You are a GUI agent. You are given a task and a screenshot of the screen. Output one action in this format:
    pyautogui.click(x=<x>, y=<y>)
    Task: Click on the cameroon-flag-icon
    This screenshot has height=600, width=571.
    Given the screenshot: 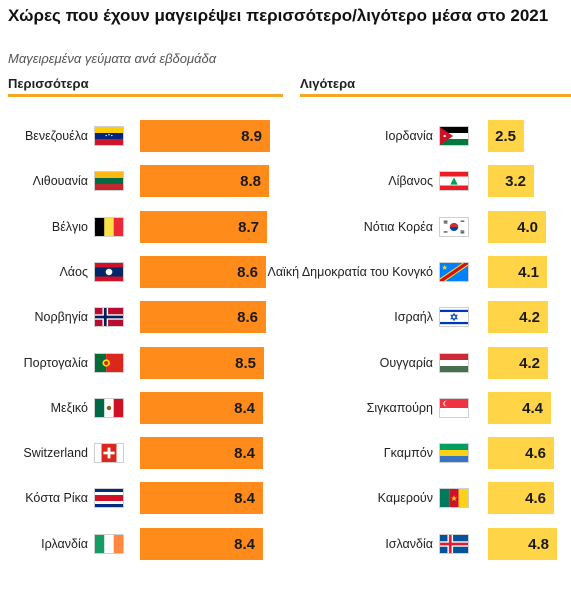 What is the action you would take?
    pyautogui.click(x=454, y=498)
    